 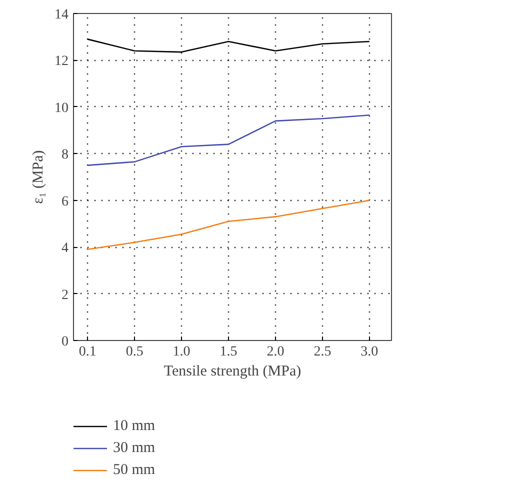 What do you see at coordinates (275, 352) in the screenshot?
I see `x-tick-label: 2.0` at bounding box center [275, 352].